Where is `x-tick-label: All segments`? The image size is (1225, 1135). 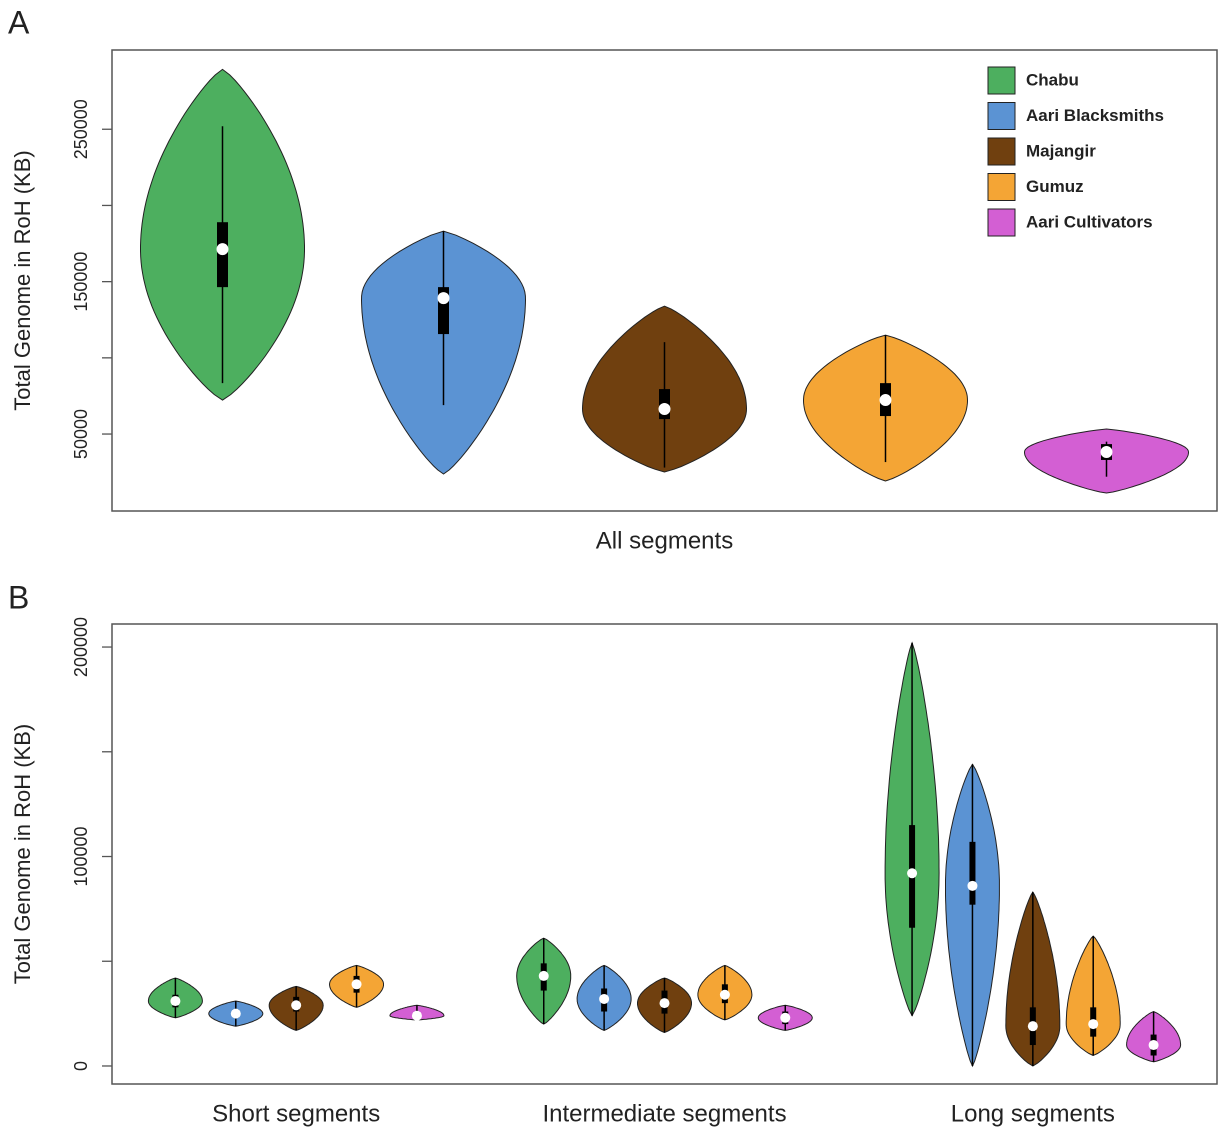 x-tick-label: All segments is located at coordinates (664, 540).